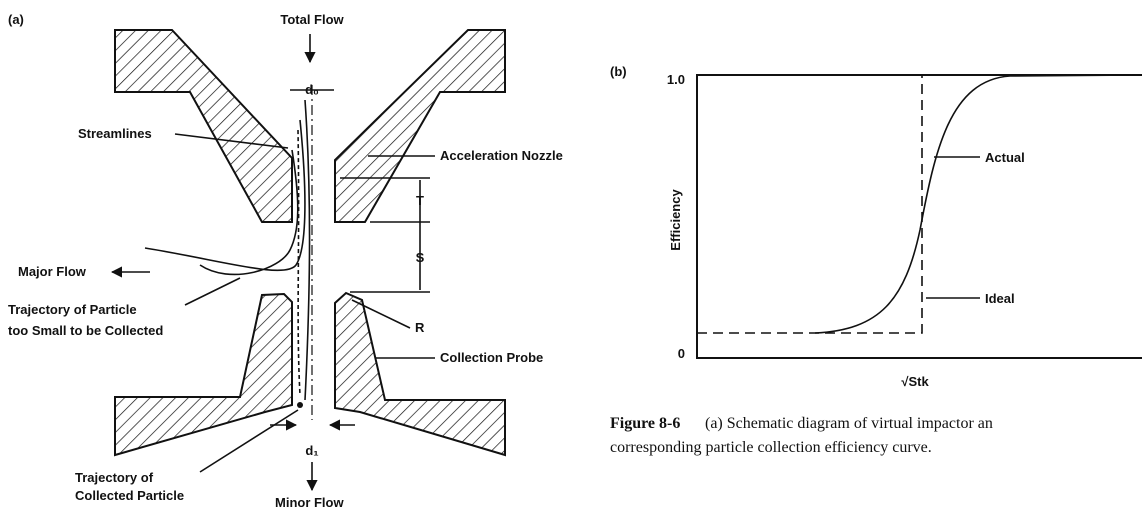 The image size is (1142, 510). I want to click on particle, so click(300, 405).